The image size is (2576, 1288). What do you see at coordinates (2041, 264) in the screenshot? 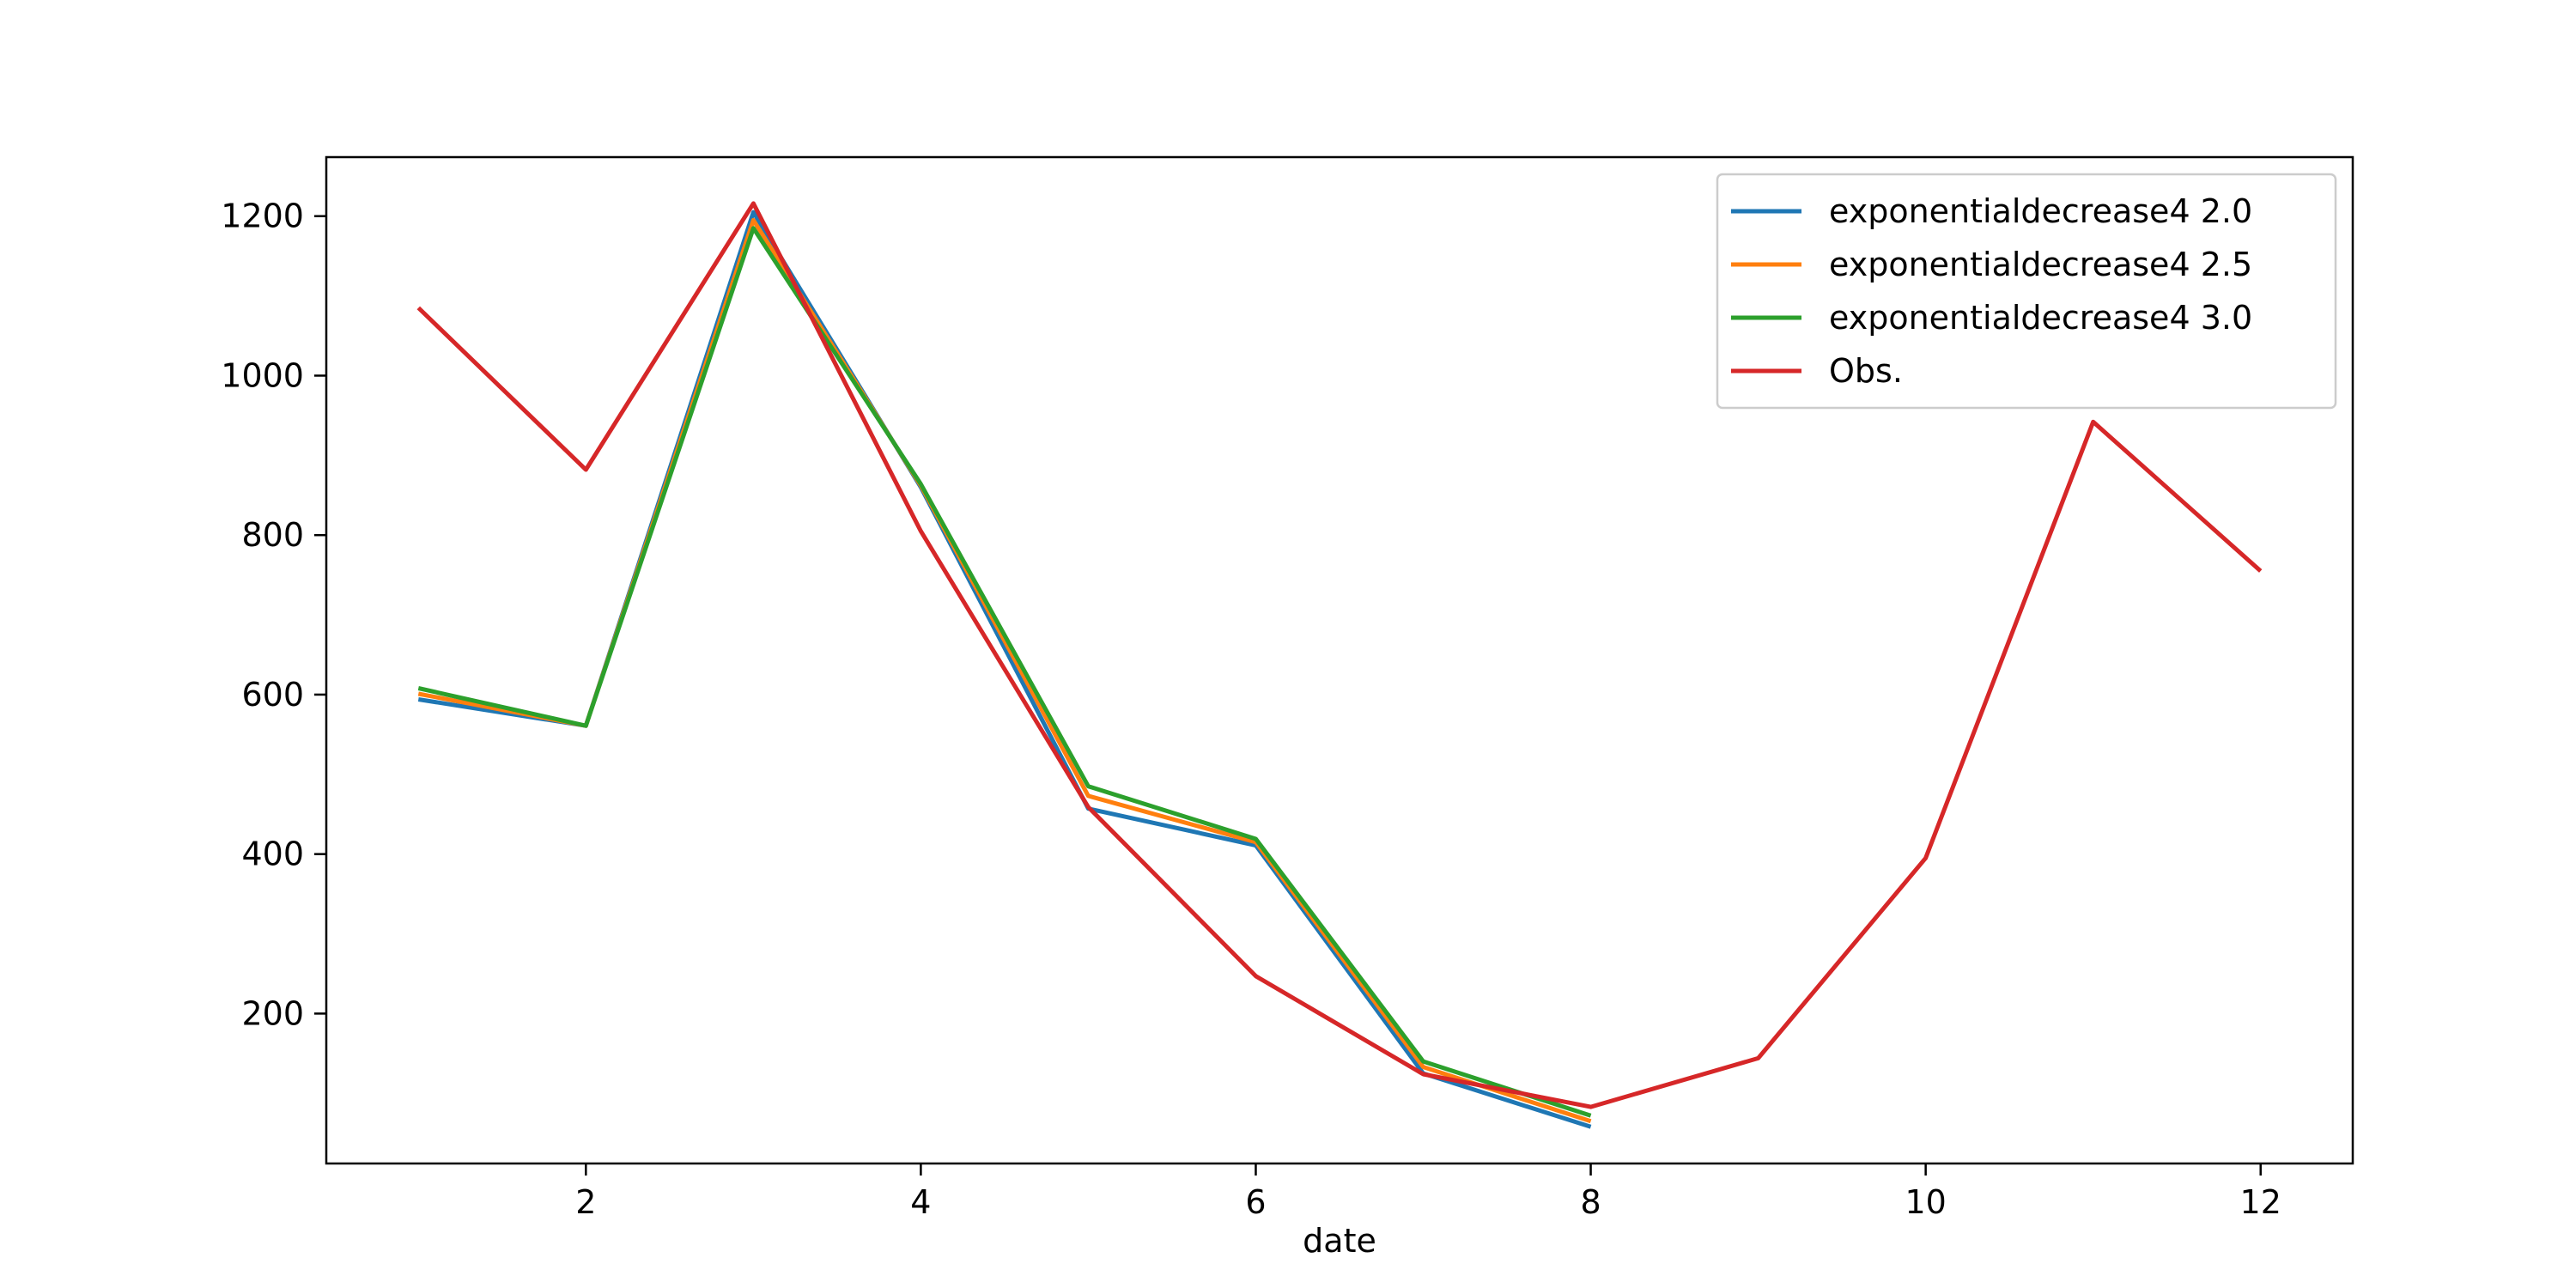
I see `legend-label: exponentialdecrease4 2.5` at bounding box center [2041, 264].